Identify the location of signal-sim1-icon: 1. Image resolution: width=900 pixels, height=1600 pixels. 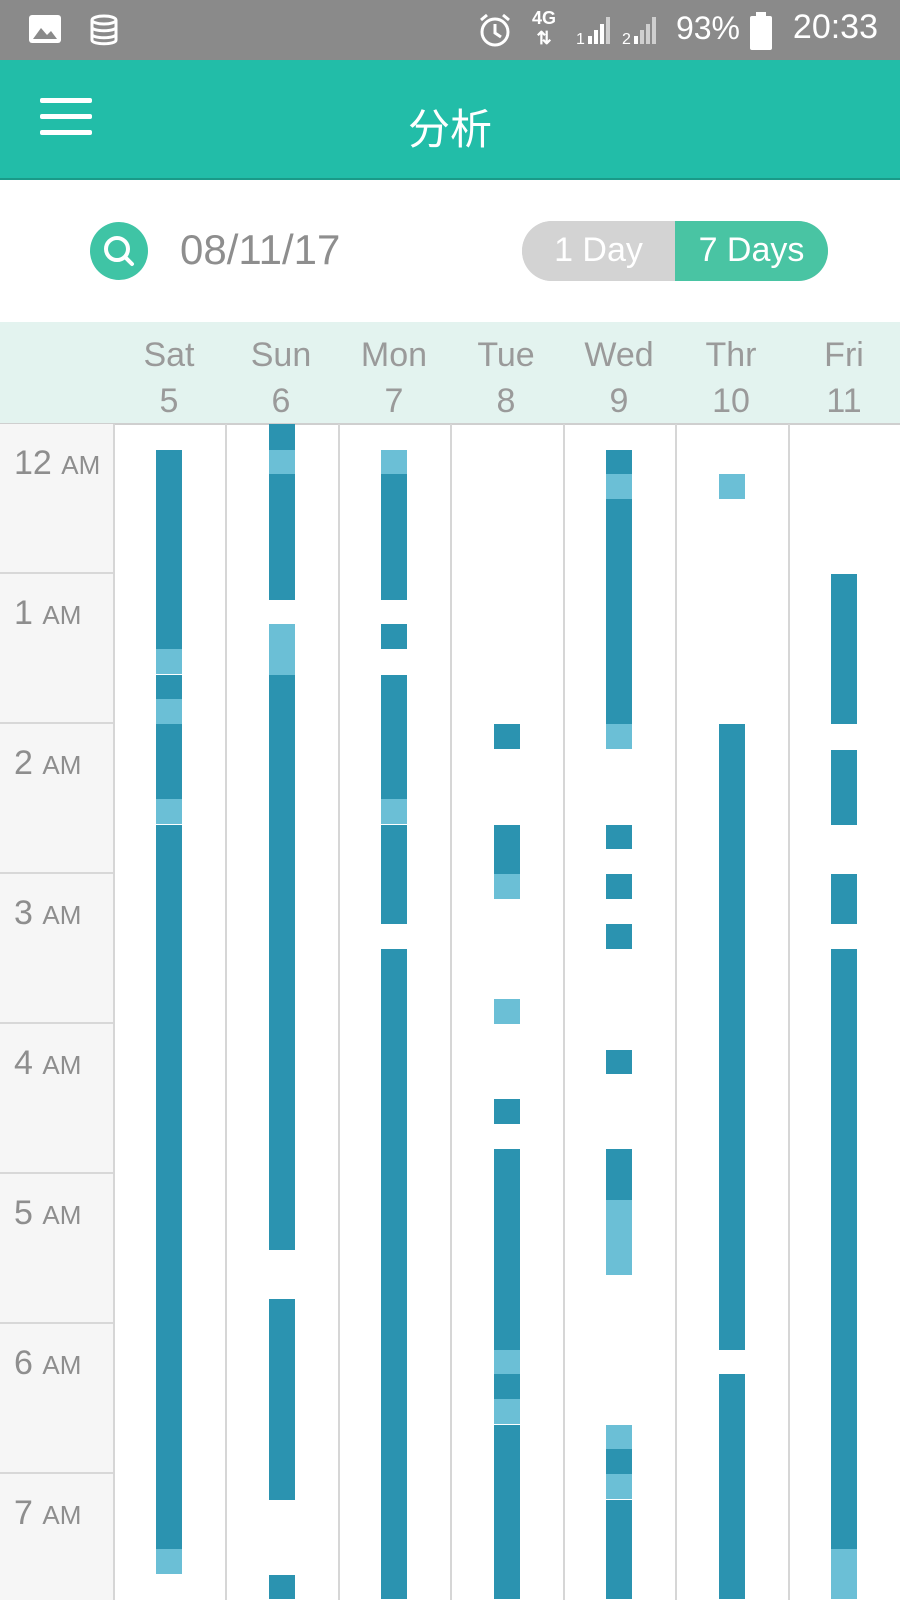
(596, 32).